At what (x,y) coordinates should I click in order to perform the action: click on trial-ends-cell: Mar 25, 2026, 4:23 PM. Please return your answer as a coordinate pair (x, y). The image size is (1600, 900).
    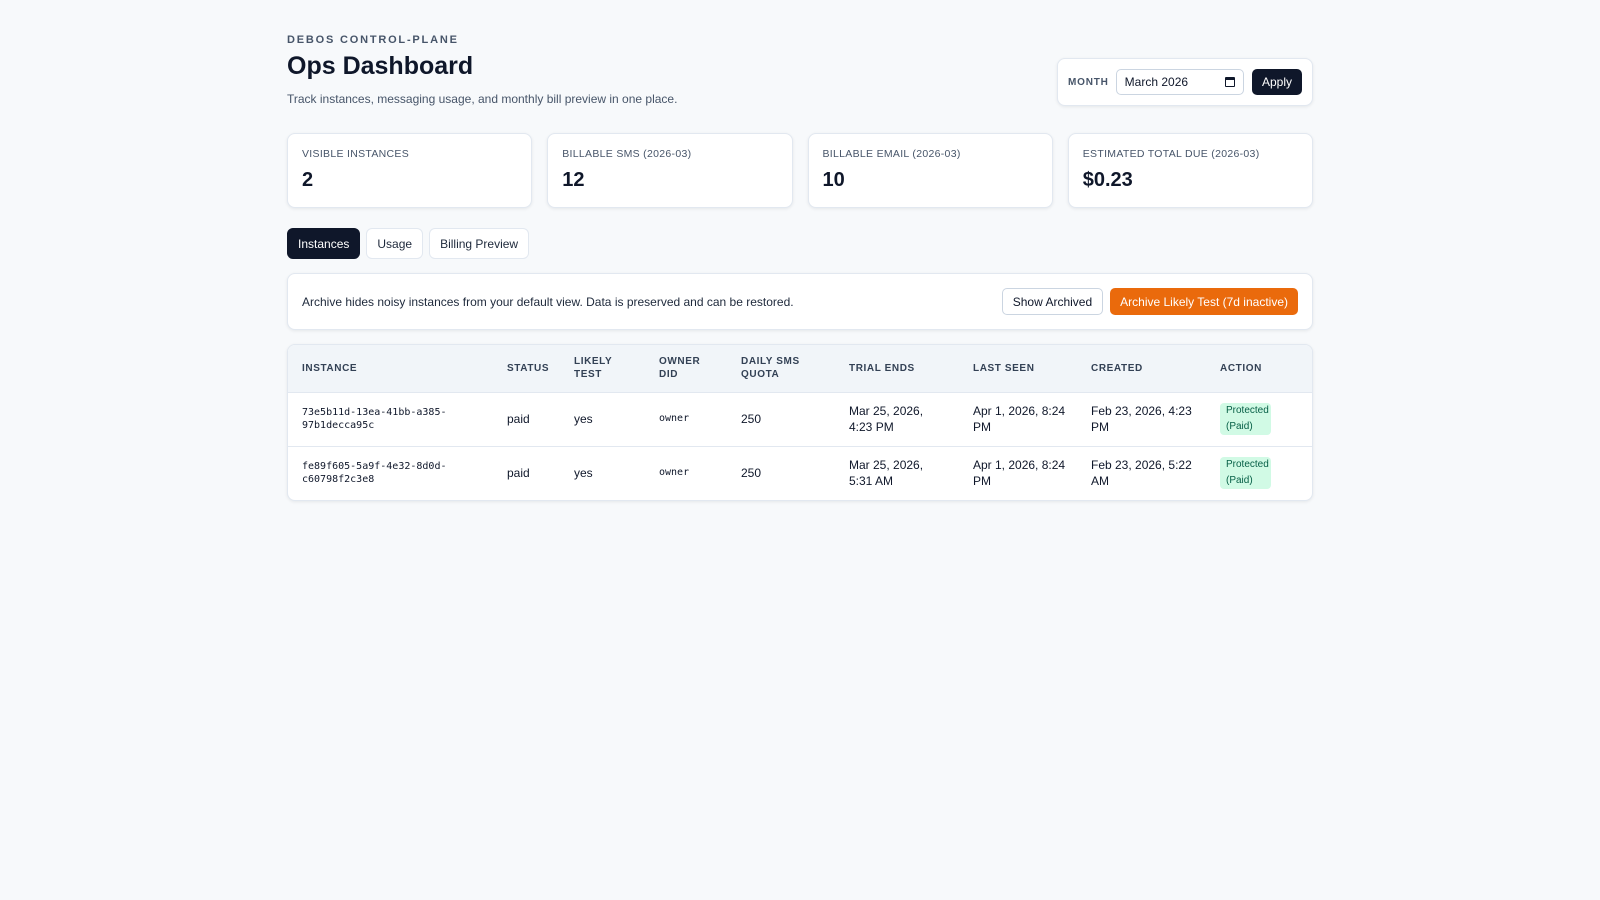
    Looking at the image, I should click on (886, 419).